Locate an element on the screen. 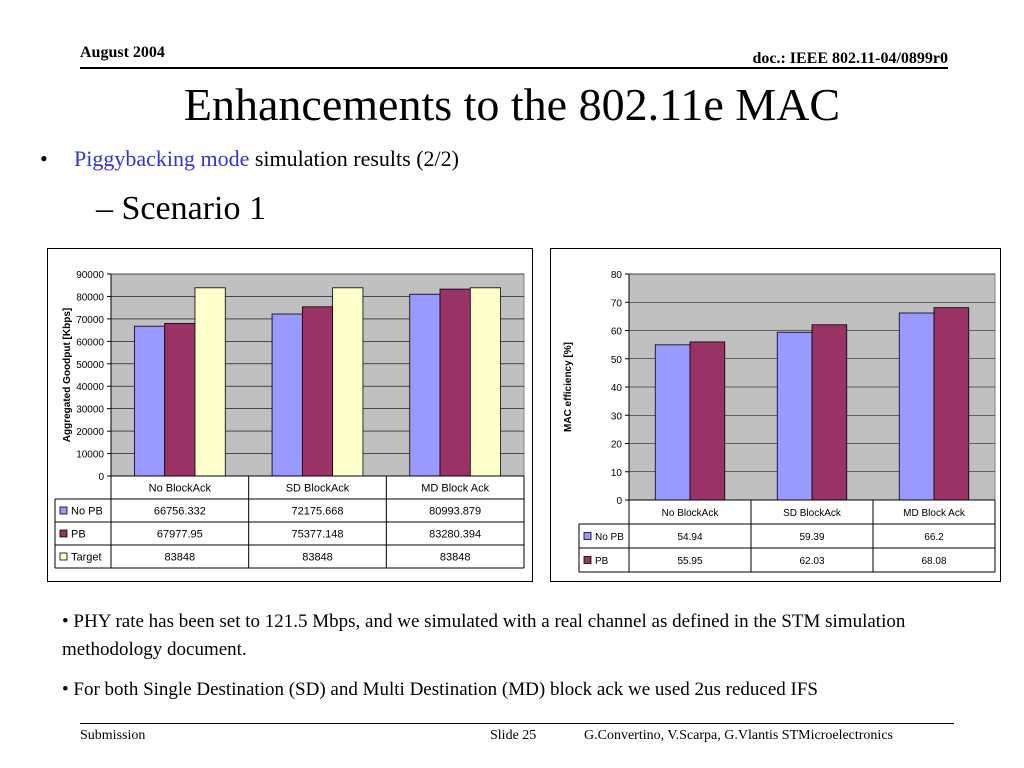 This screenshot has height=768, width=1024. data-label: 66756.332 is located at coordinates (180, 512).